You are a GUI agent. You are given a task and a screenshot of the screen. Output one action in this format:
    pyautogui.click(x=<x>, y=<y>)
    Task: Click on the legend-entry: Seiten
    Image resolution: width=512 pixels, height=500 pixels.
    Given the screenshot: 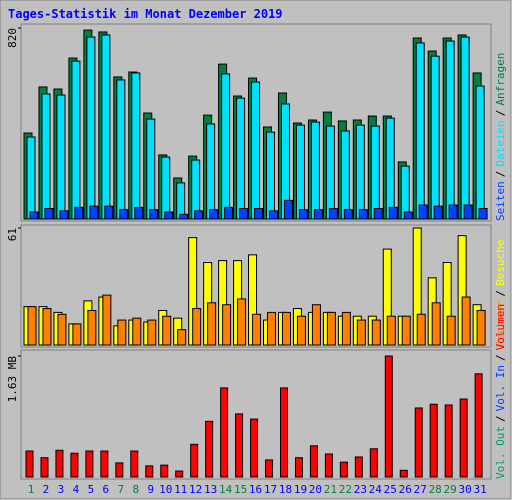 What is the action you would take?
    pyautogui.click(x=500, y=201)
    